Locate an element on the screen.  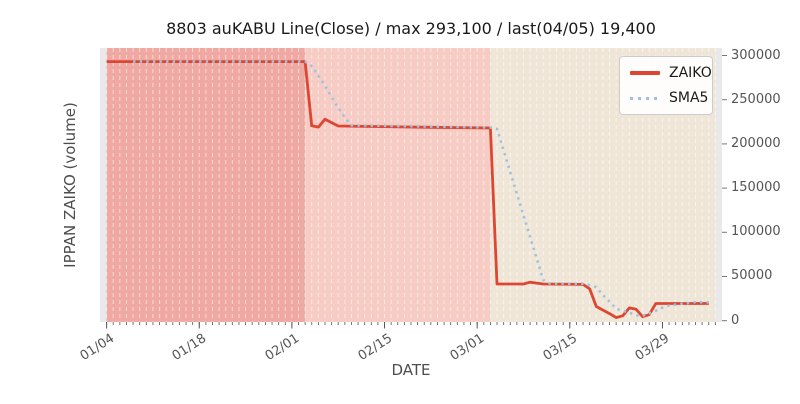
y-tick-label: 150000 is located at coordinates (756, 188).